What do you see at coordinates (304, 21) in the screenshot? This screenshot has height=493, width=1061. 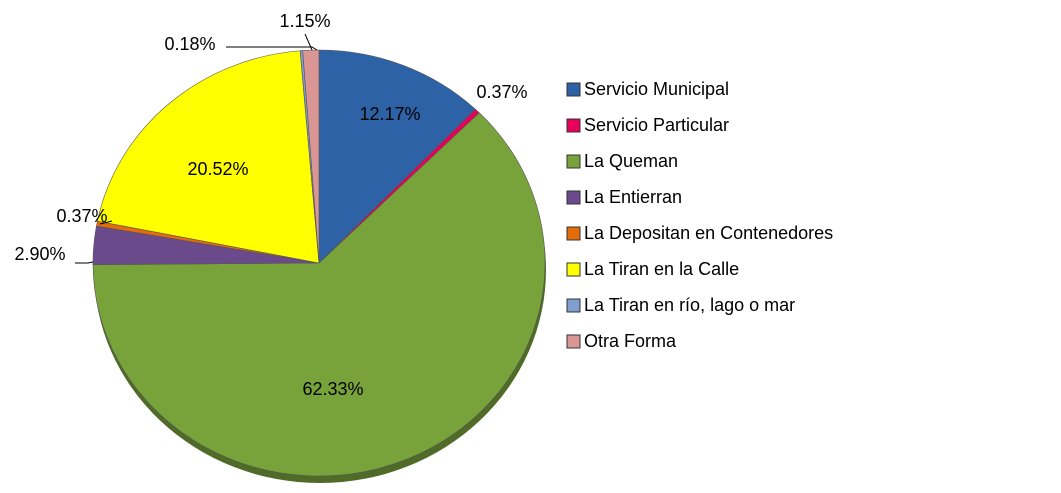 I see `data-label: 1.15%` at bounding box center [304, 21].